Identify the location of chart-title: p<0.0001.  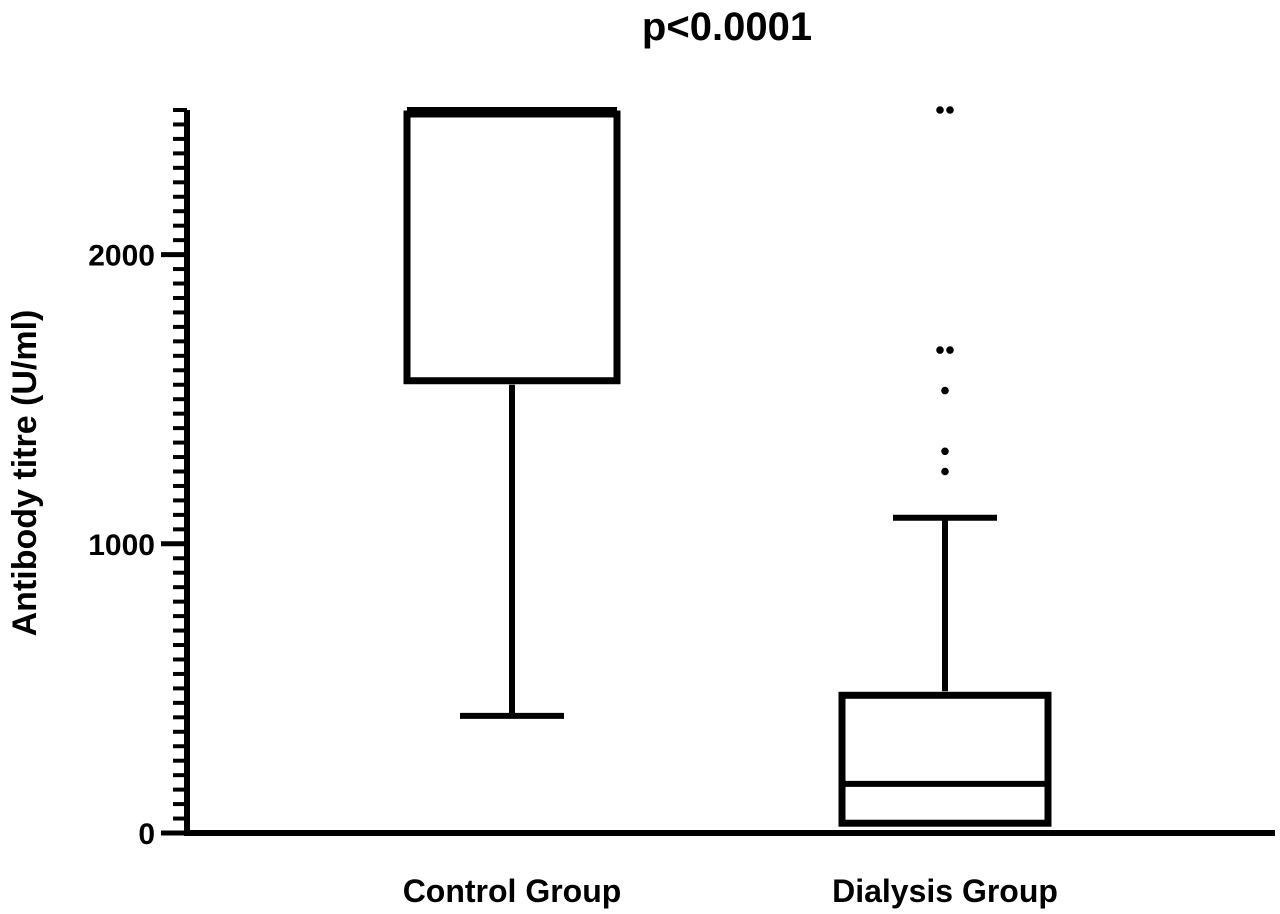
(727, 27).